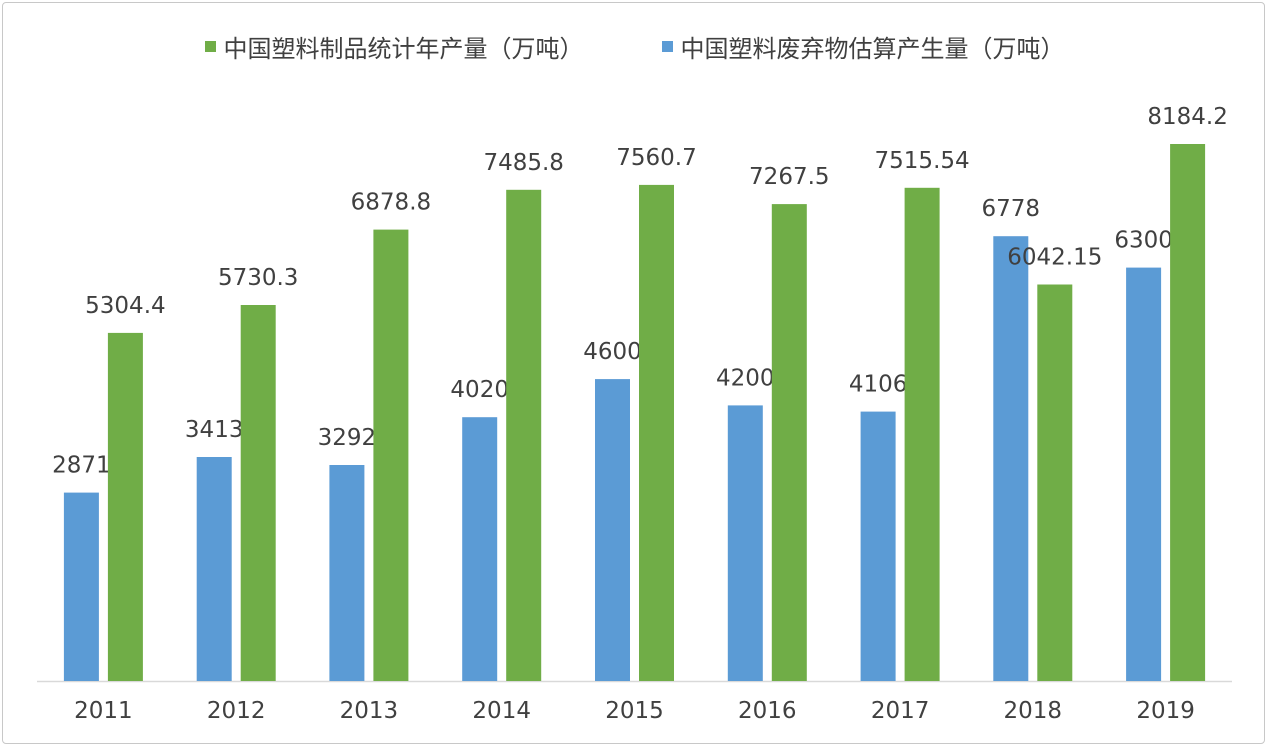 This screenshot has height=748, width=1269. I want to click on data-label-waste-2012: 3413, so click(214, 430).